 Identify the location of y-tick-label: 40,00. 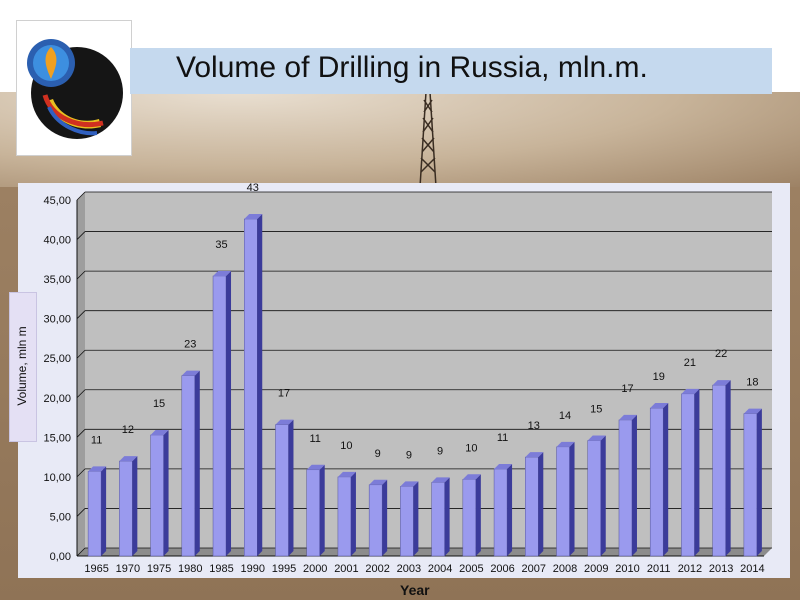
(57, 241).